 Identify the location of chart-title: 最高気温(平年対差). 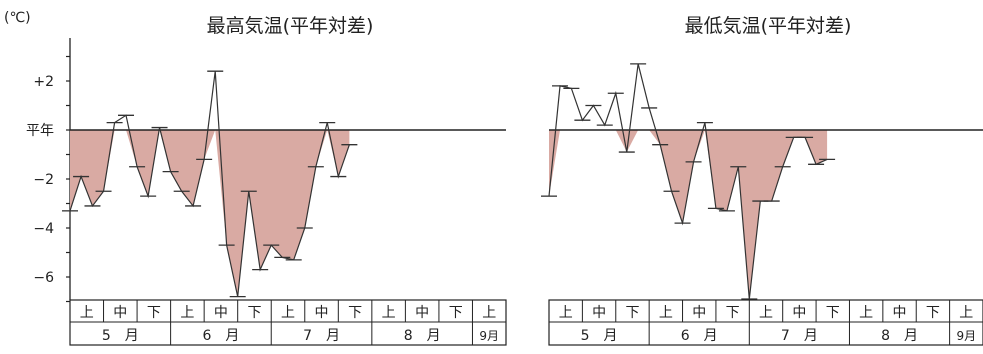
(290, 26).